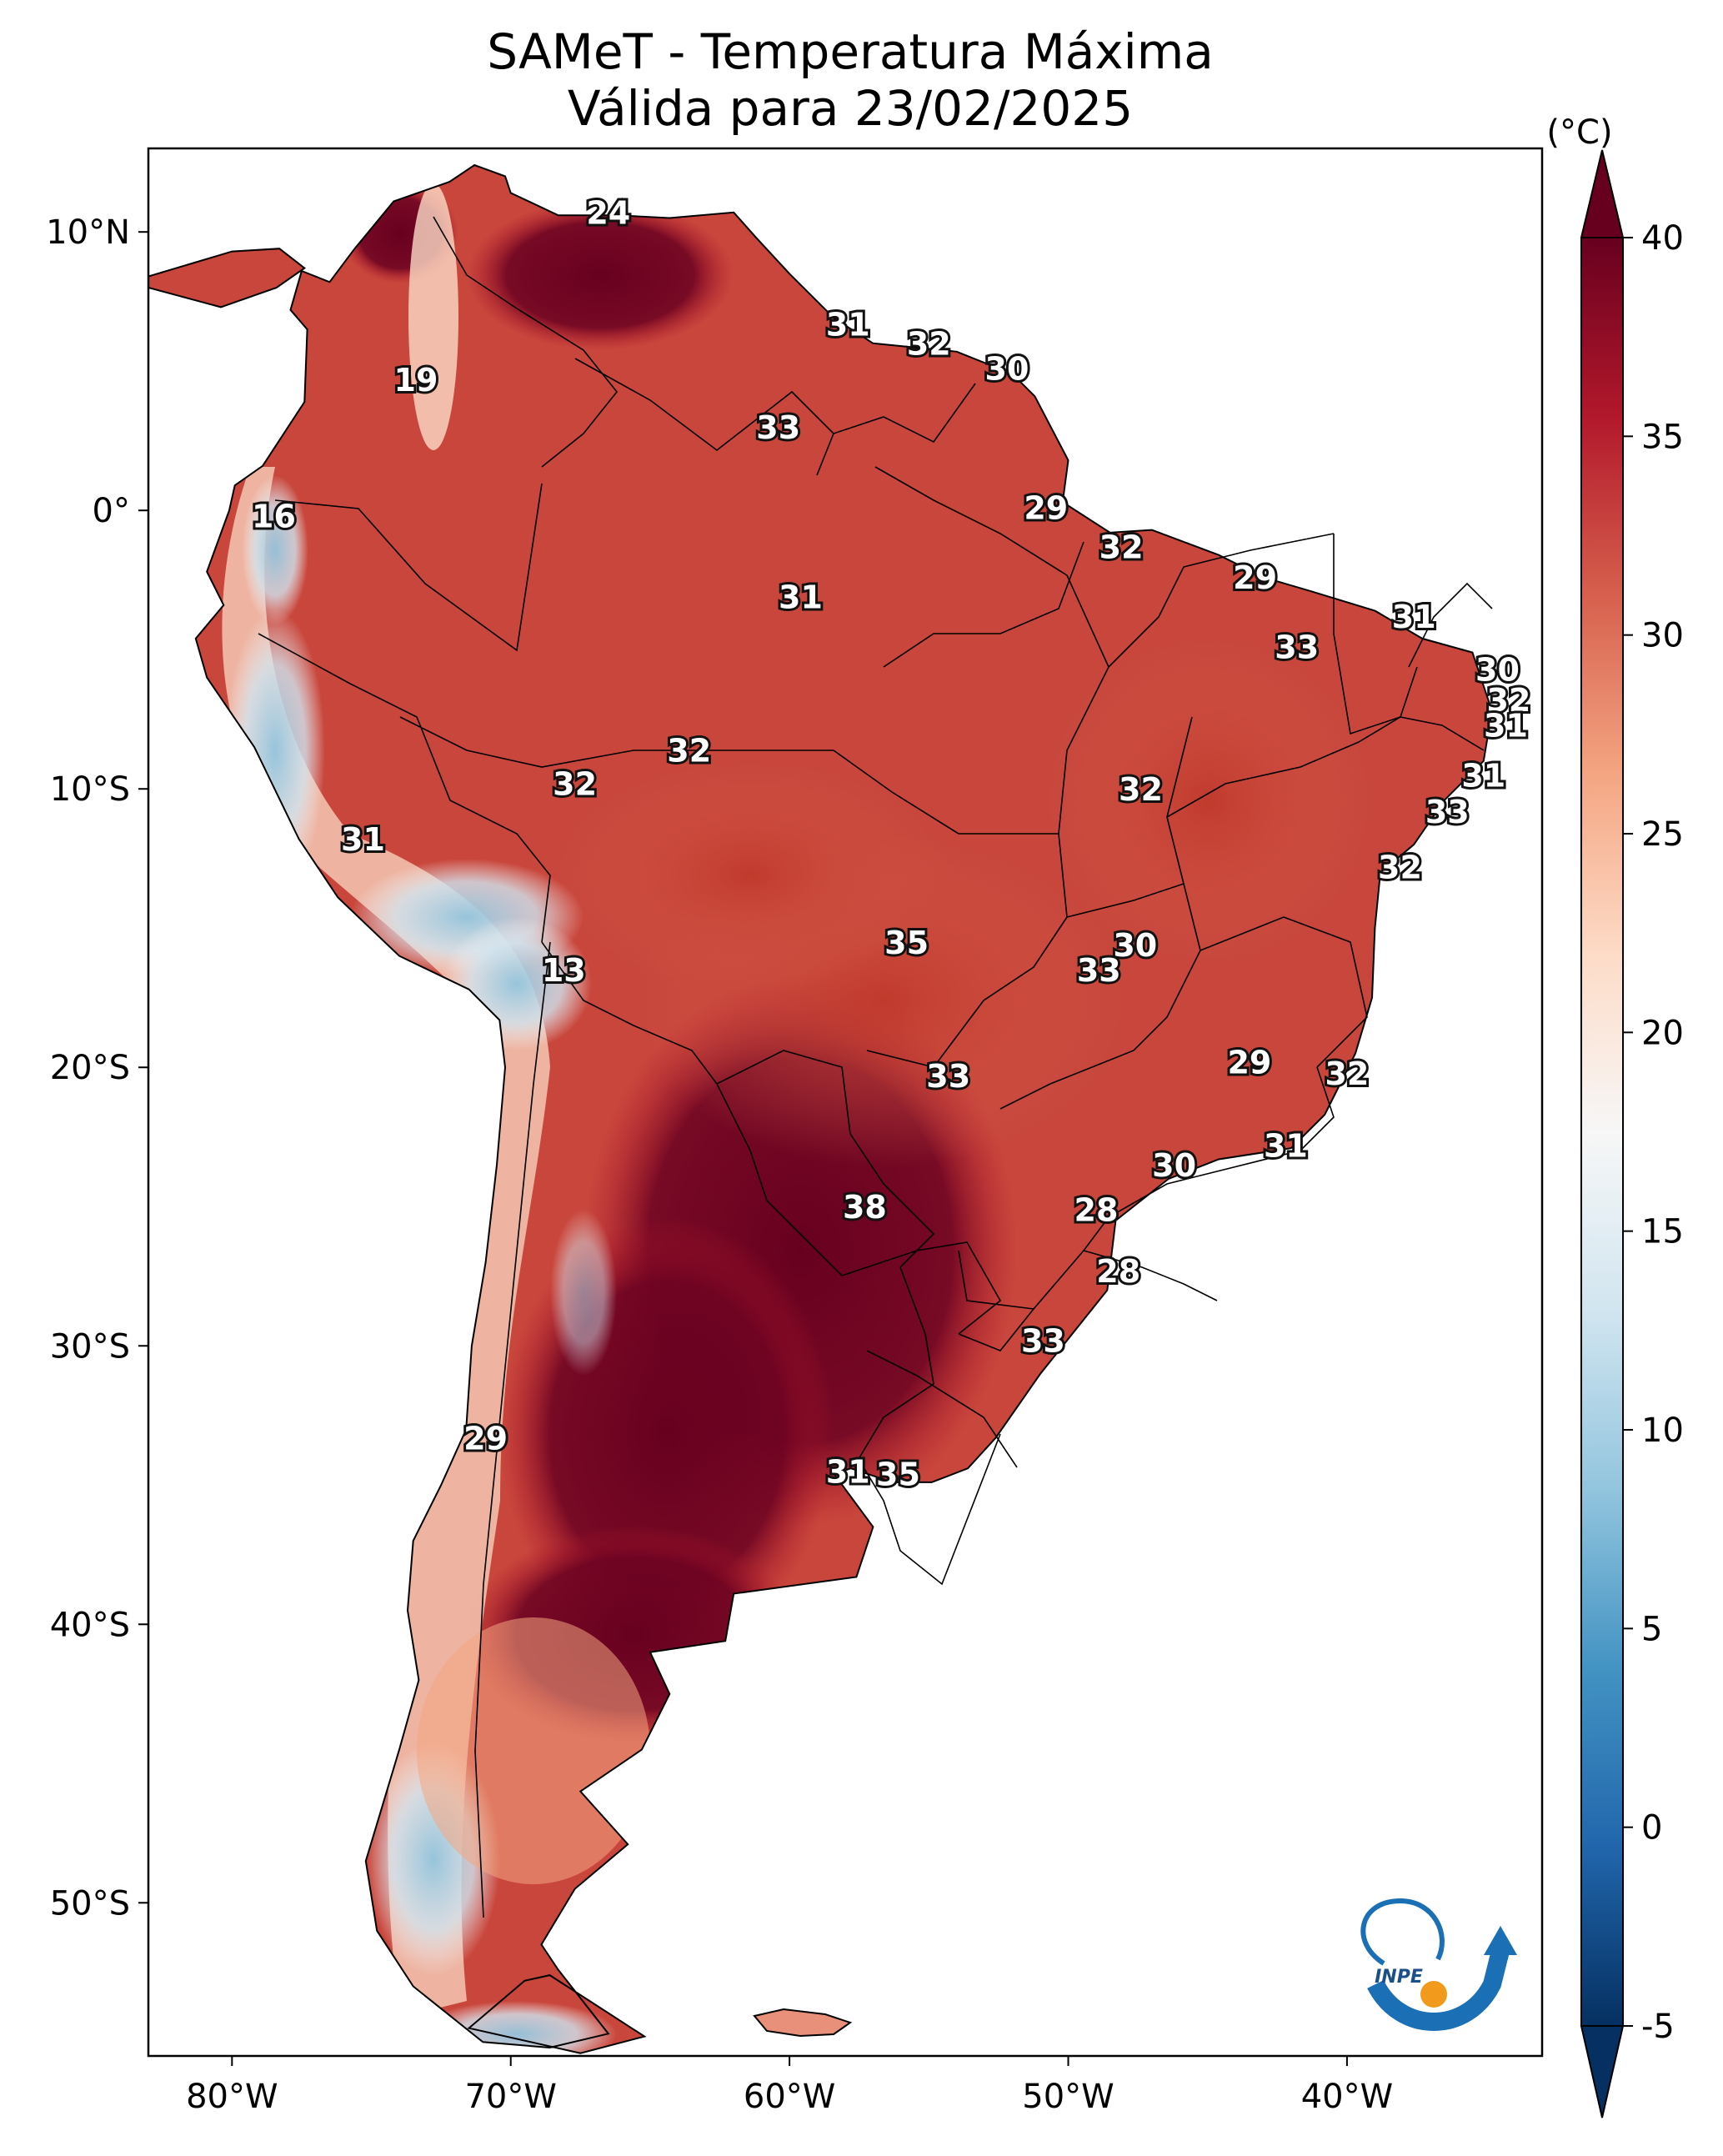  What do you see at coordinates (416, 380) in the screenshot?
I see `temperature-label: 19` at bounding box center [416, 380].